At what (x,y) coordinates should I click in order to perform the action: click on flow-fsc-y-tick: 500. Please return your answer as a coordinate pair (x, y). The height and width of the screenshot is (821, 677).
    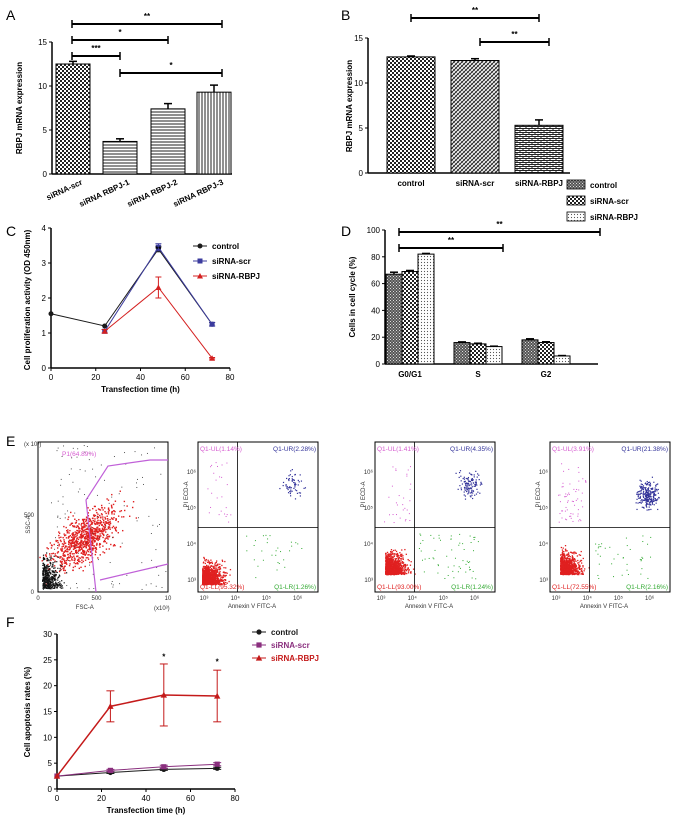
    Looking at the image, I should click on (29, 516).